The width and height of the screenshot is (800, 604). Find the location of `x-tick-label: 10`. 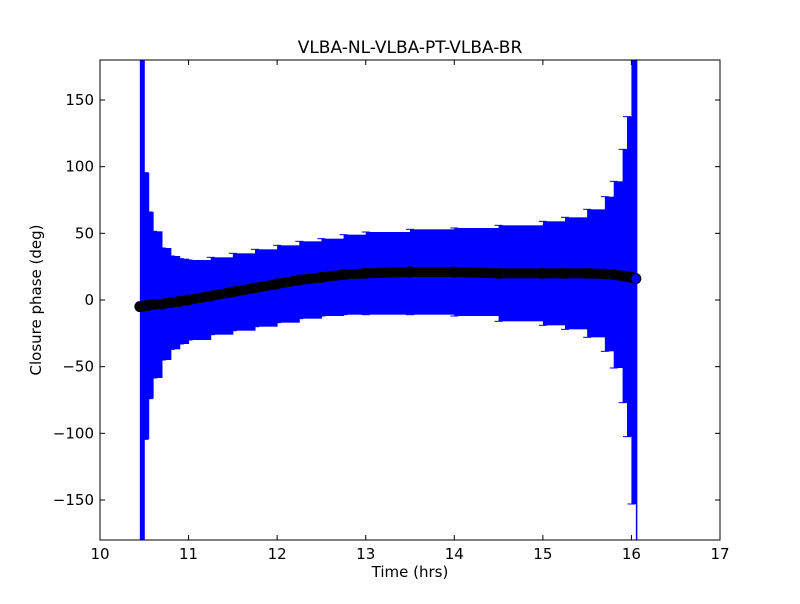

x-tick-label: 10 is located at coordinates (99, 554).